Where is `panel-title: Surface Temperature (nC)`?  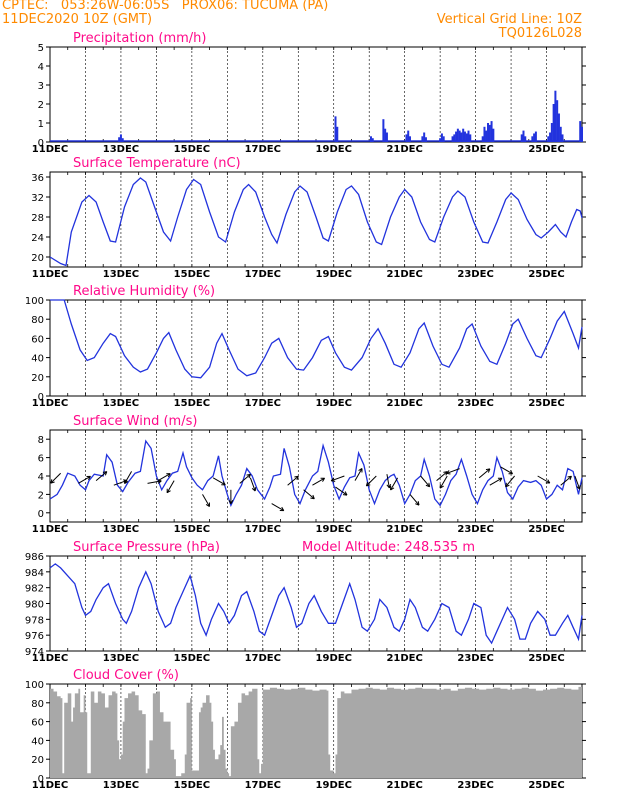 panel-title: Surface Temperature (nC) is located at coordinates (157, 163).